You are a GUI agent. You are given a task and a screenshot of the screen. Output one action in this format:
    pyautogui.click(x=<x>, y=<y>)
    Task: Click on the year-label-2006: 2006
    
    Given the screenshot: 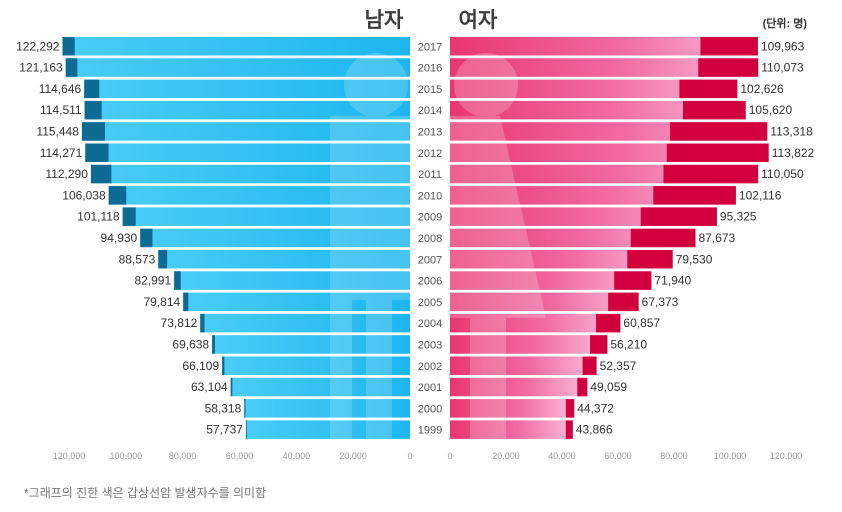 What is the action you would take?
    pyautogui.click(x=430, y=282)
    